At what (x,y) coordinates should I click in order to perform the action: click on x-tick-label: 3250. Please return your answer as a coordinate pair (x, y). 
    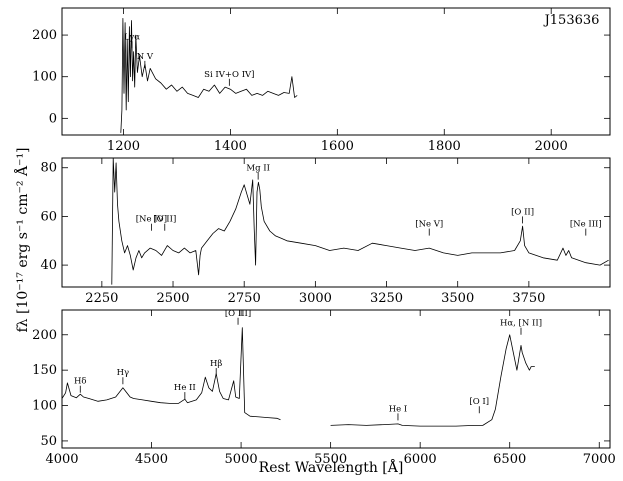
    Looking at the image, I should click on (386, 298).